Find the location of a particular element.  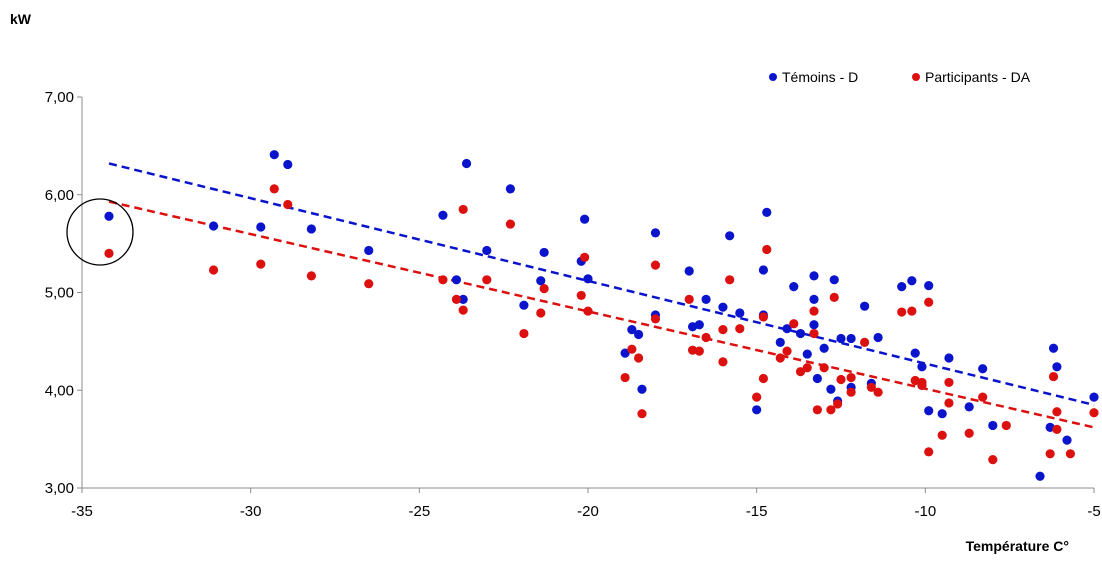

legend-label-participants: Participants - DA is located at coordinates (978, 77).